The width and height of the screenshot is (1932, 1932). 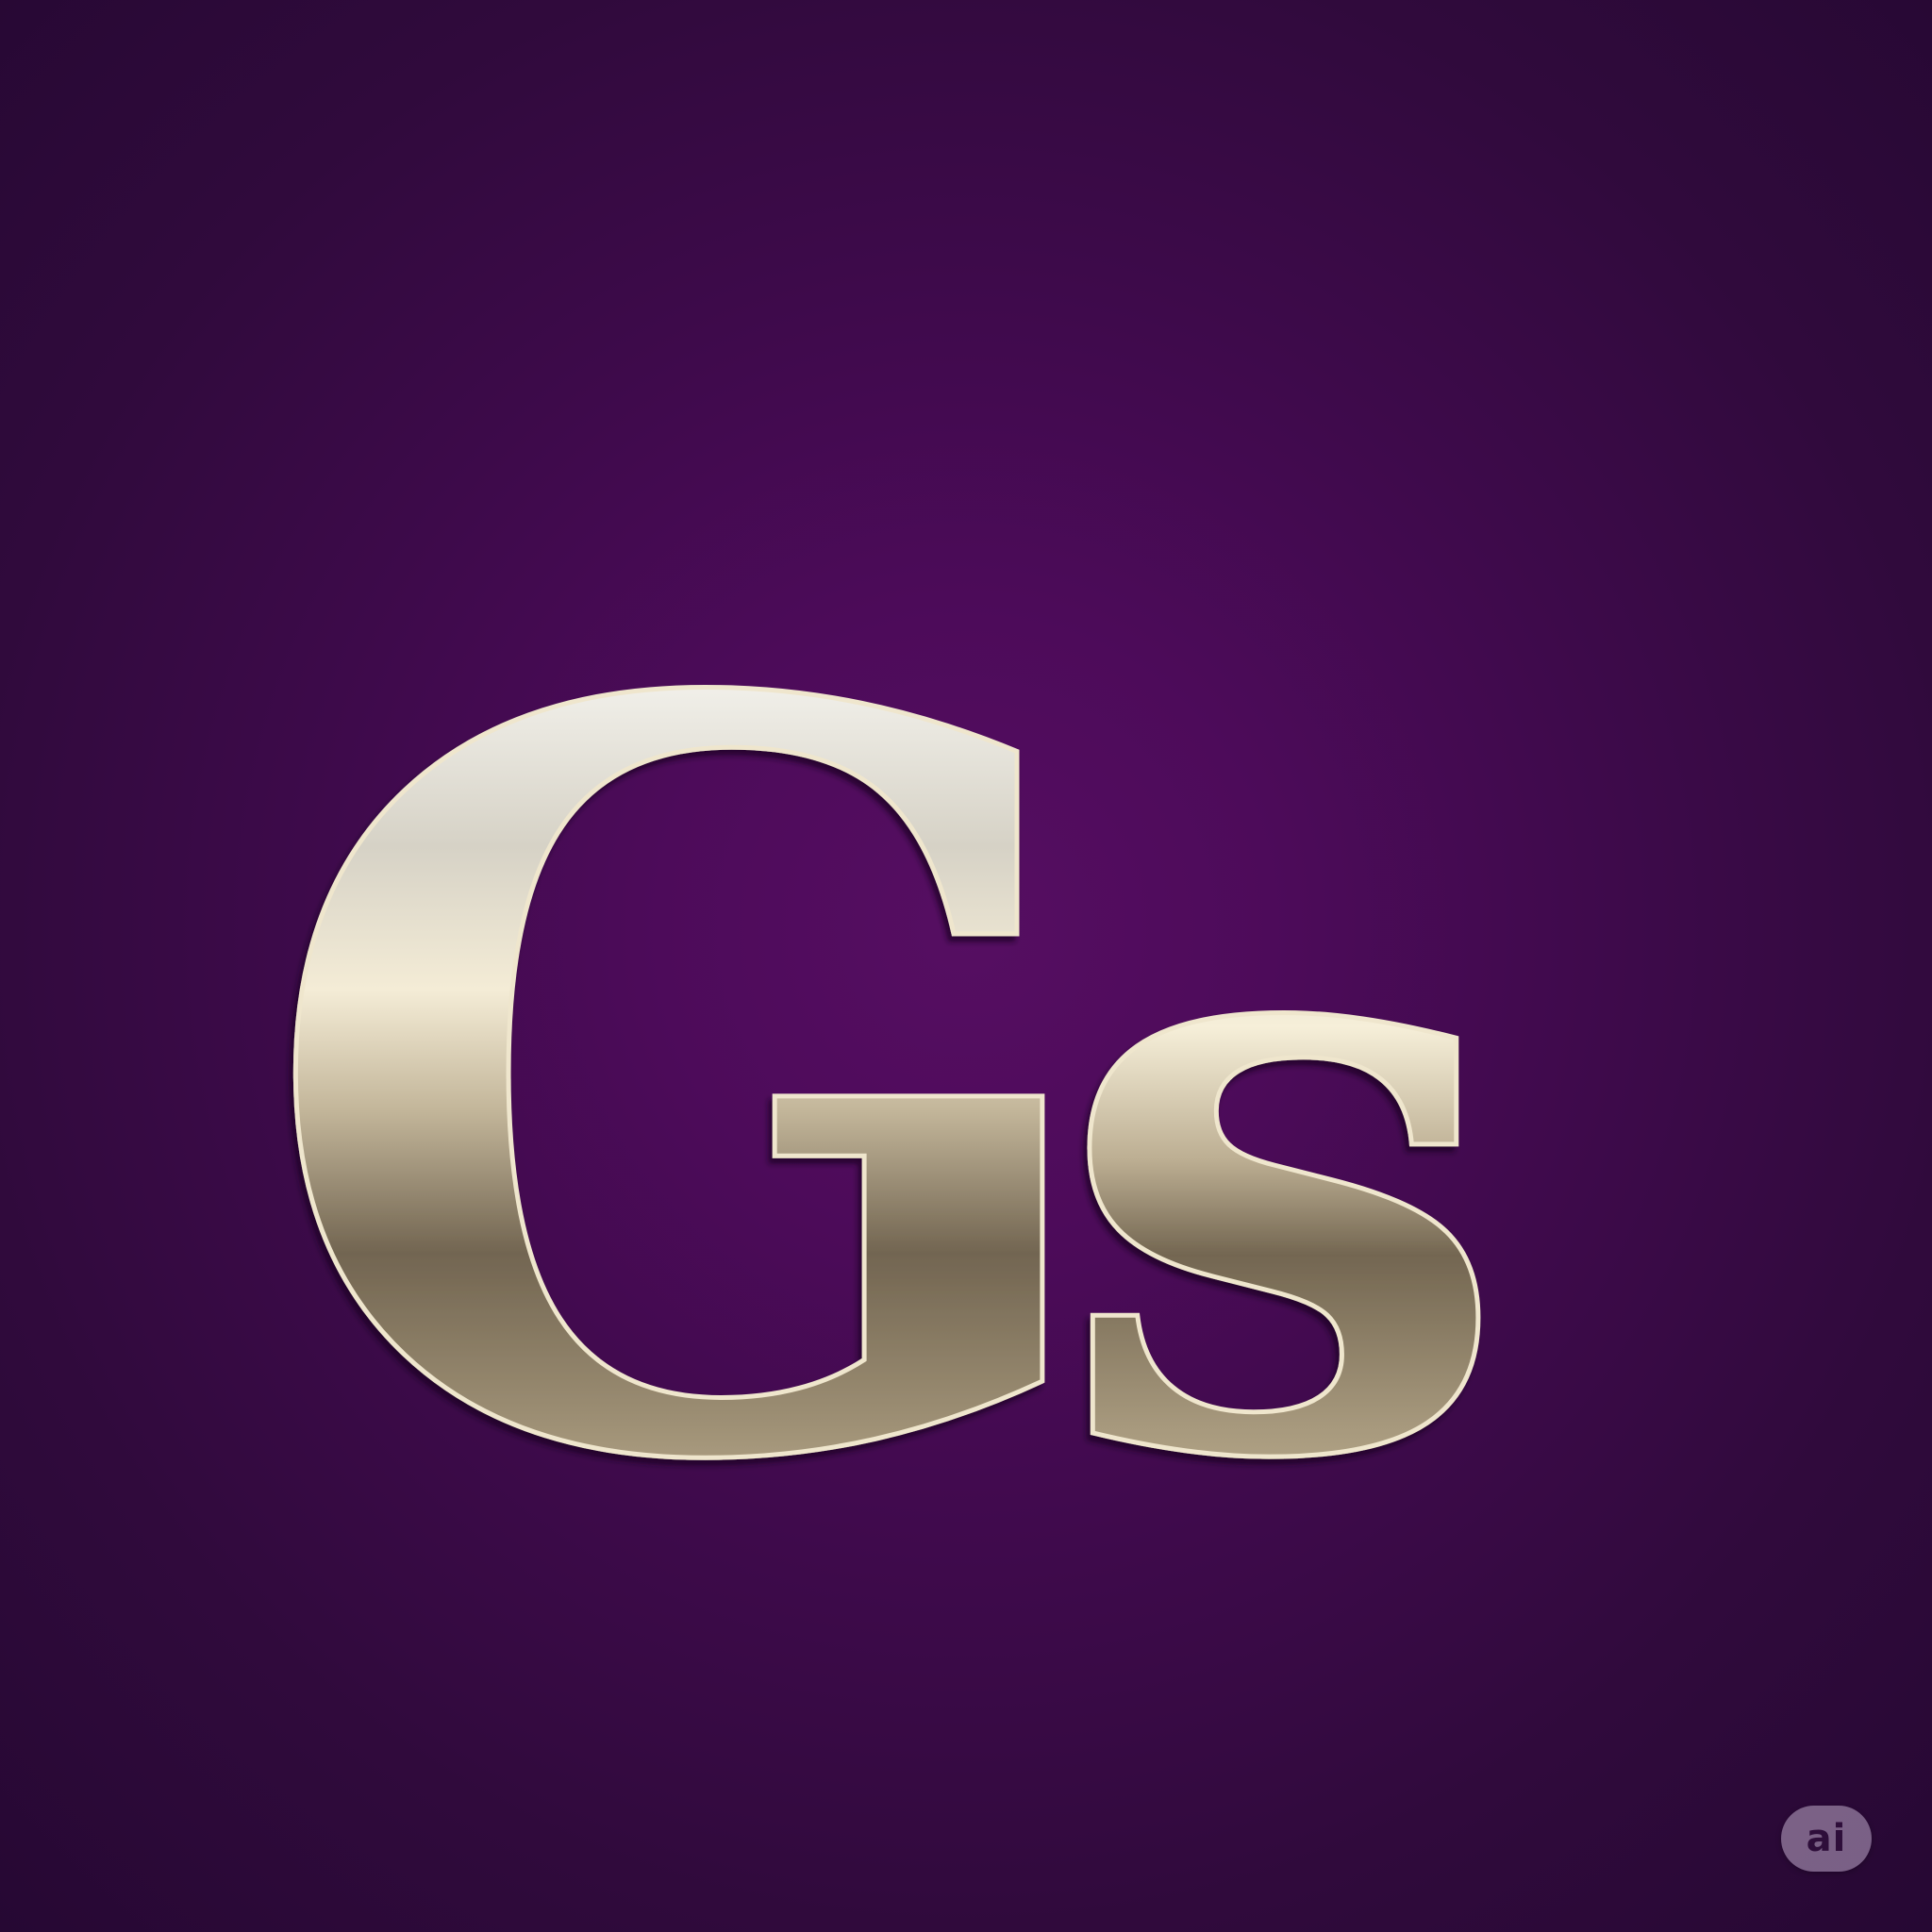 I want to click on letter-s-glyph: s, so click(x=1283, y=1160).